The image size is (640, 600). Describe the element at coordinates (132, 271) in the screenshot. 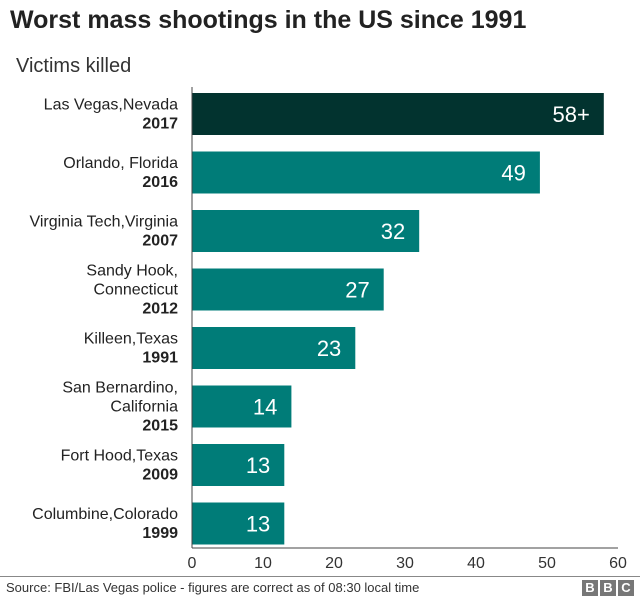

I see `category-label: Sandy Hook,` at that location.